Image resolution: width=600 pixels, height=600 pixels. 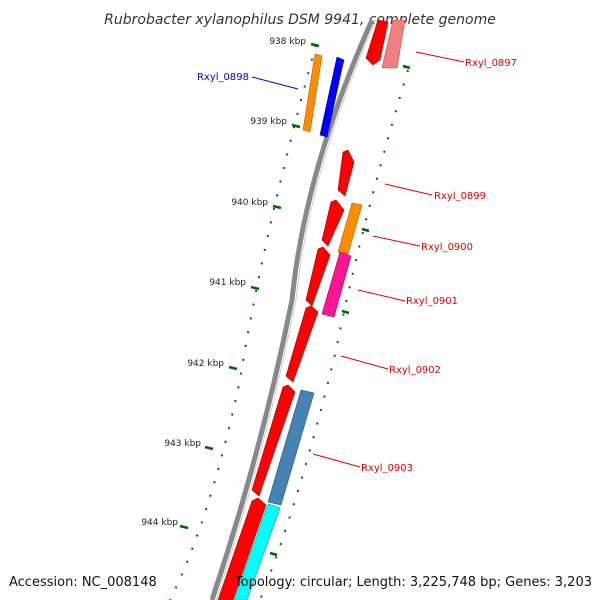 I want to click on gene-label-rxyl-0899: Rxyl_0899, so click(x=460, y=196).